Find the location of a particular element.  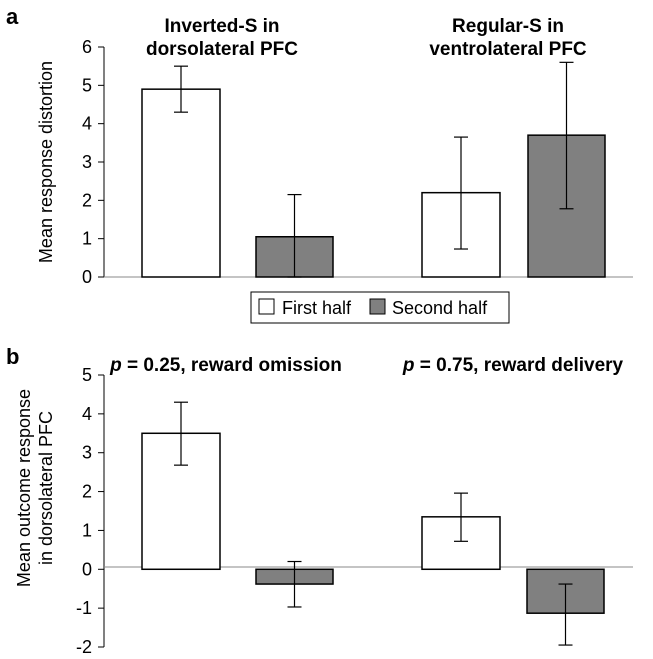

legend-swatch-first-half is located at coordinates (266, 306).